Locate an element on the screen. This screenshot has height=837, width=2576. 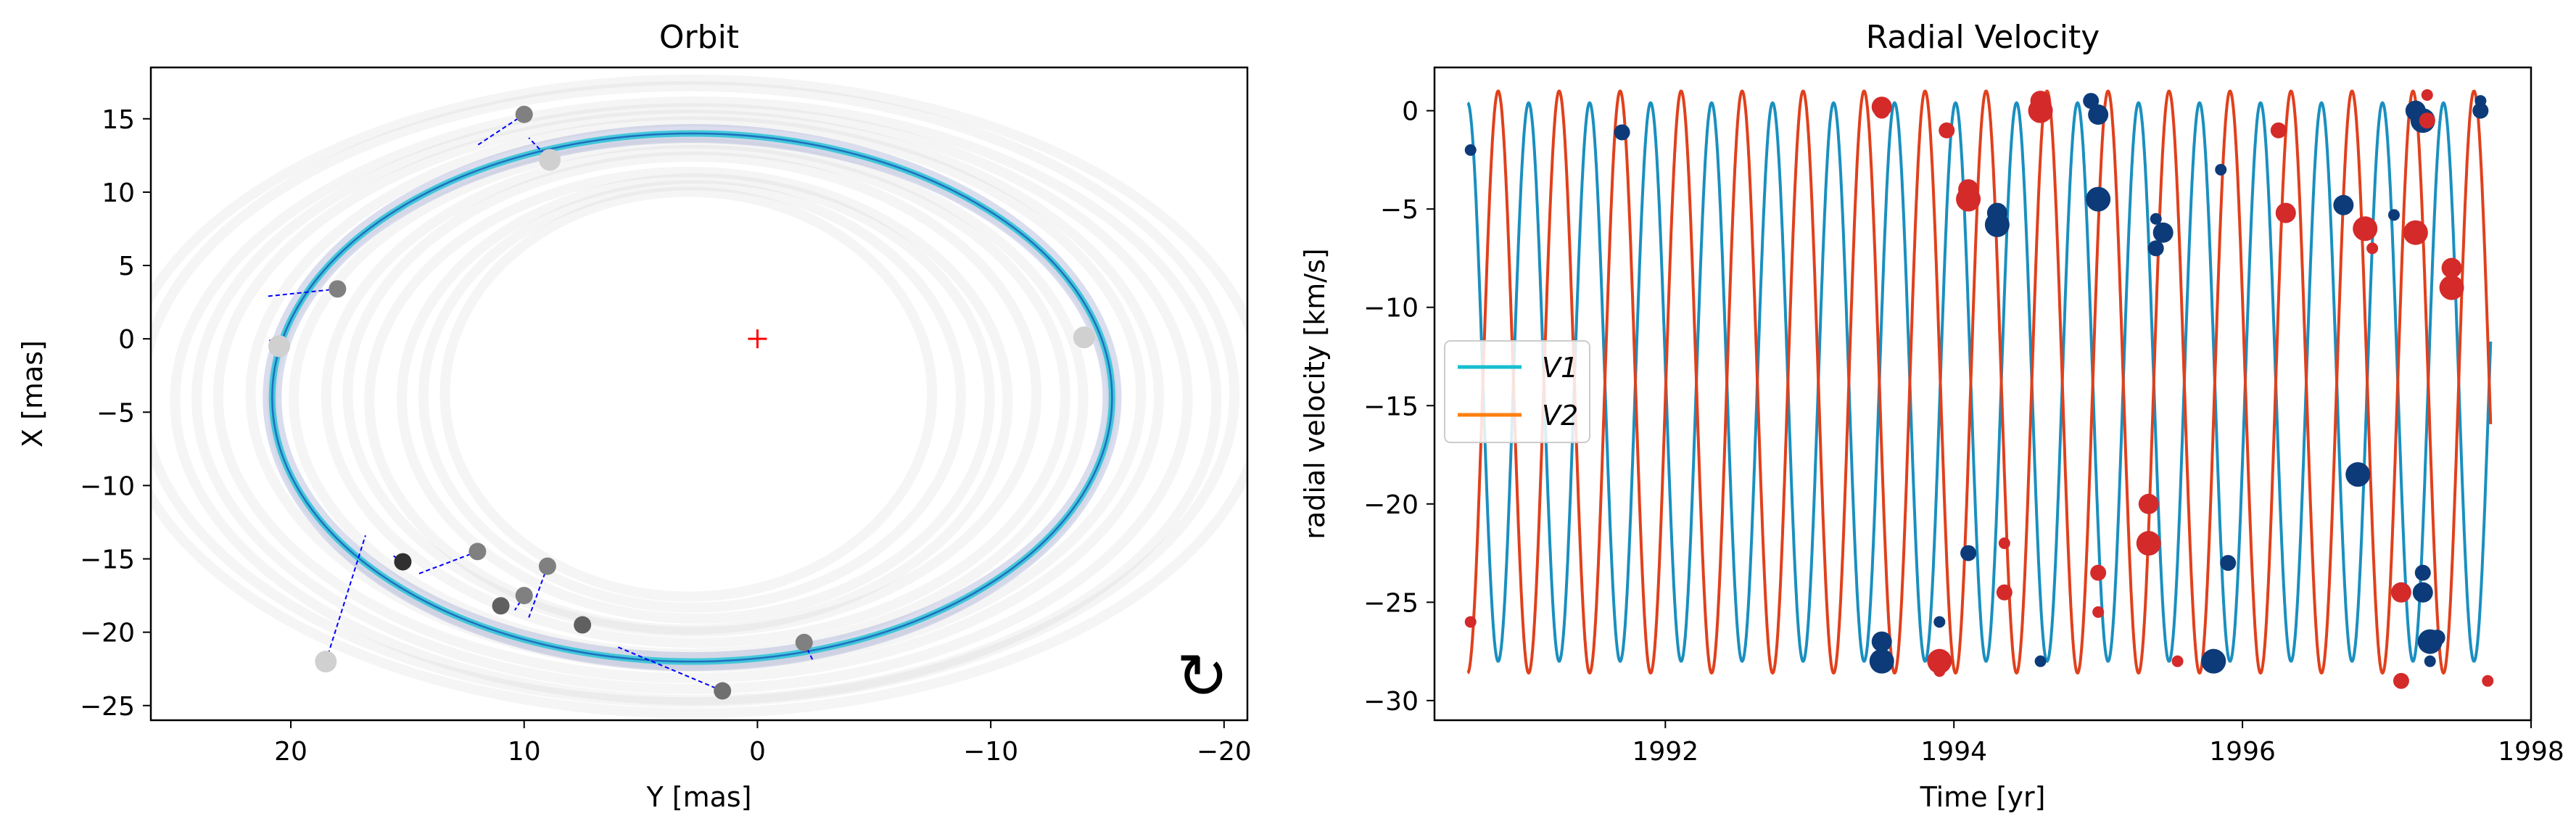
rv-title: Radial Velocity is located at coordinates (1983, 37).